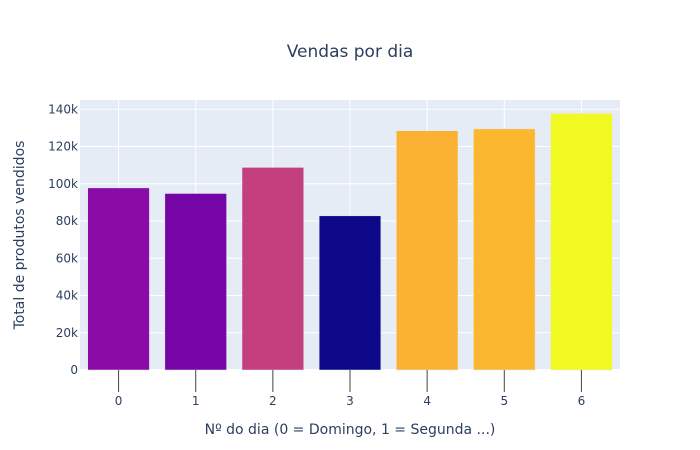 The width and height of the screenshot is (700, 450). Describe the element at coordinates (350, 401) in the screenshot. I see `x-tick-label: 3` at that location.